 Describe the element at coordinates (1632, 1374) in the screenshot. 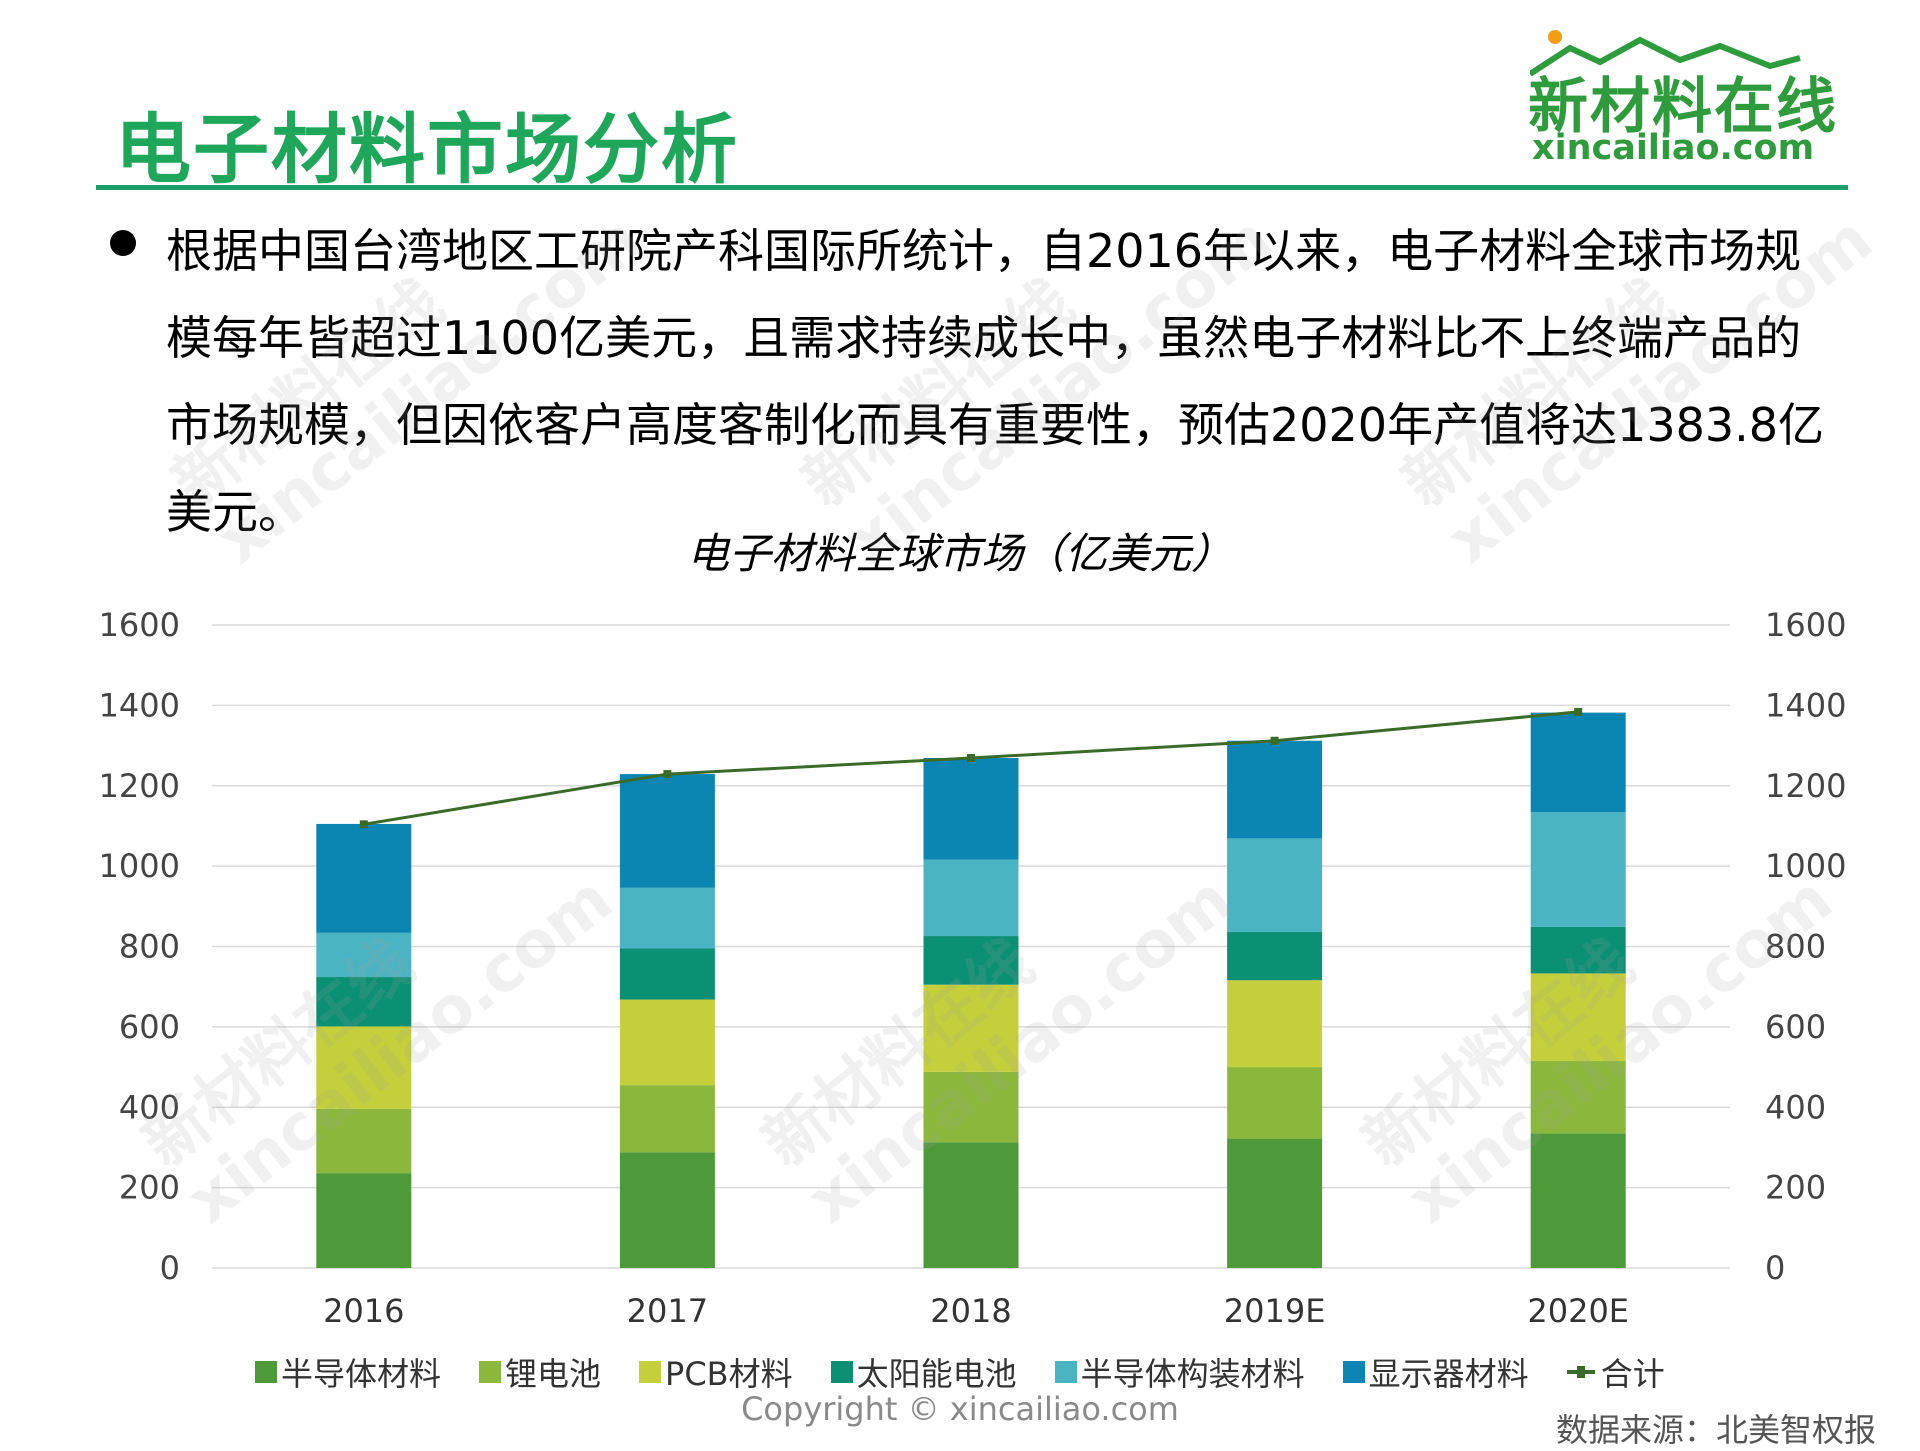

I see `legend-label: 合计` at that location.